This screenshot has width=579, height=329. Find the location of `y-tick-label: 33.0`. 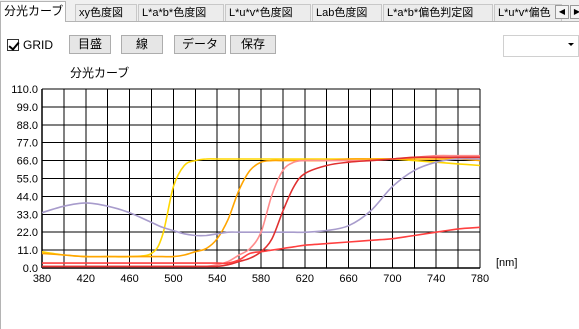

y-tick-label: 33.0 is located at coordinates (27, 215).